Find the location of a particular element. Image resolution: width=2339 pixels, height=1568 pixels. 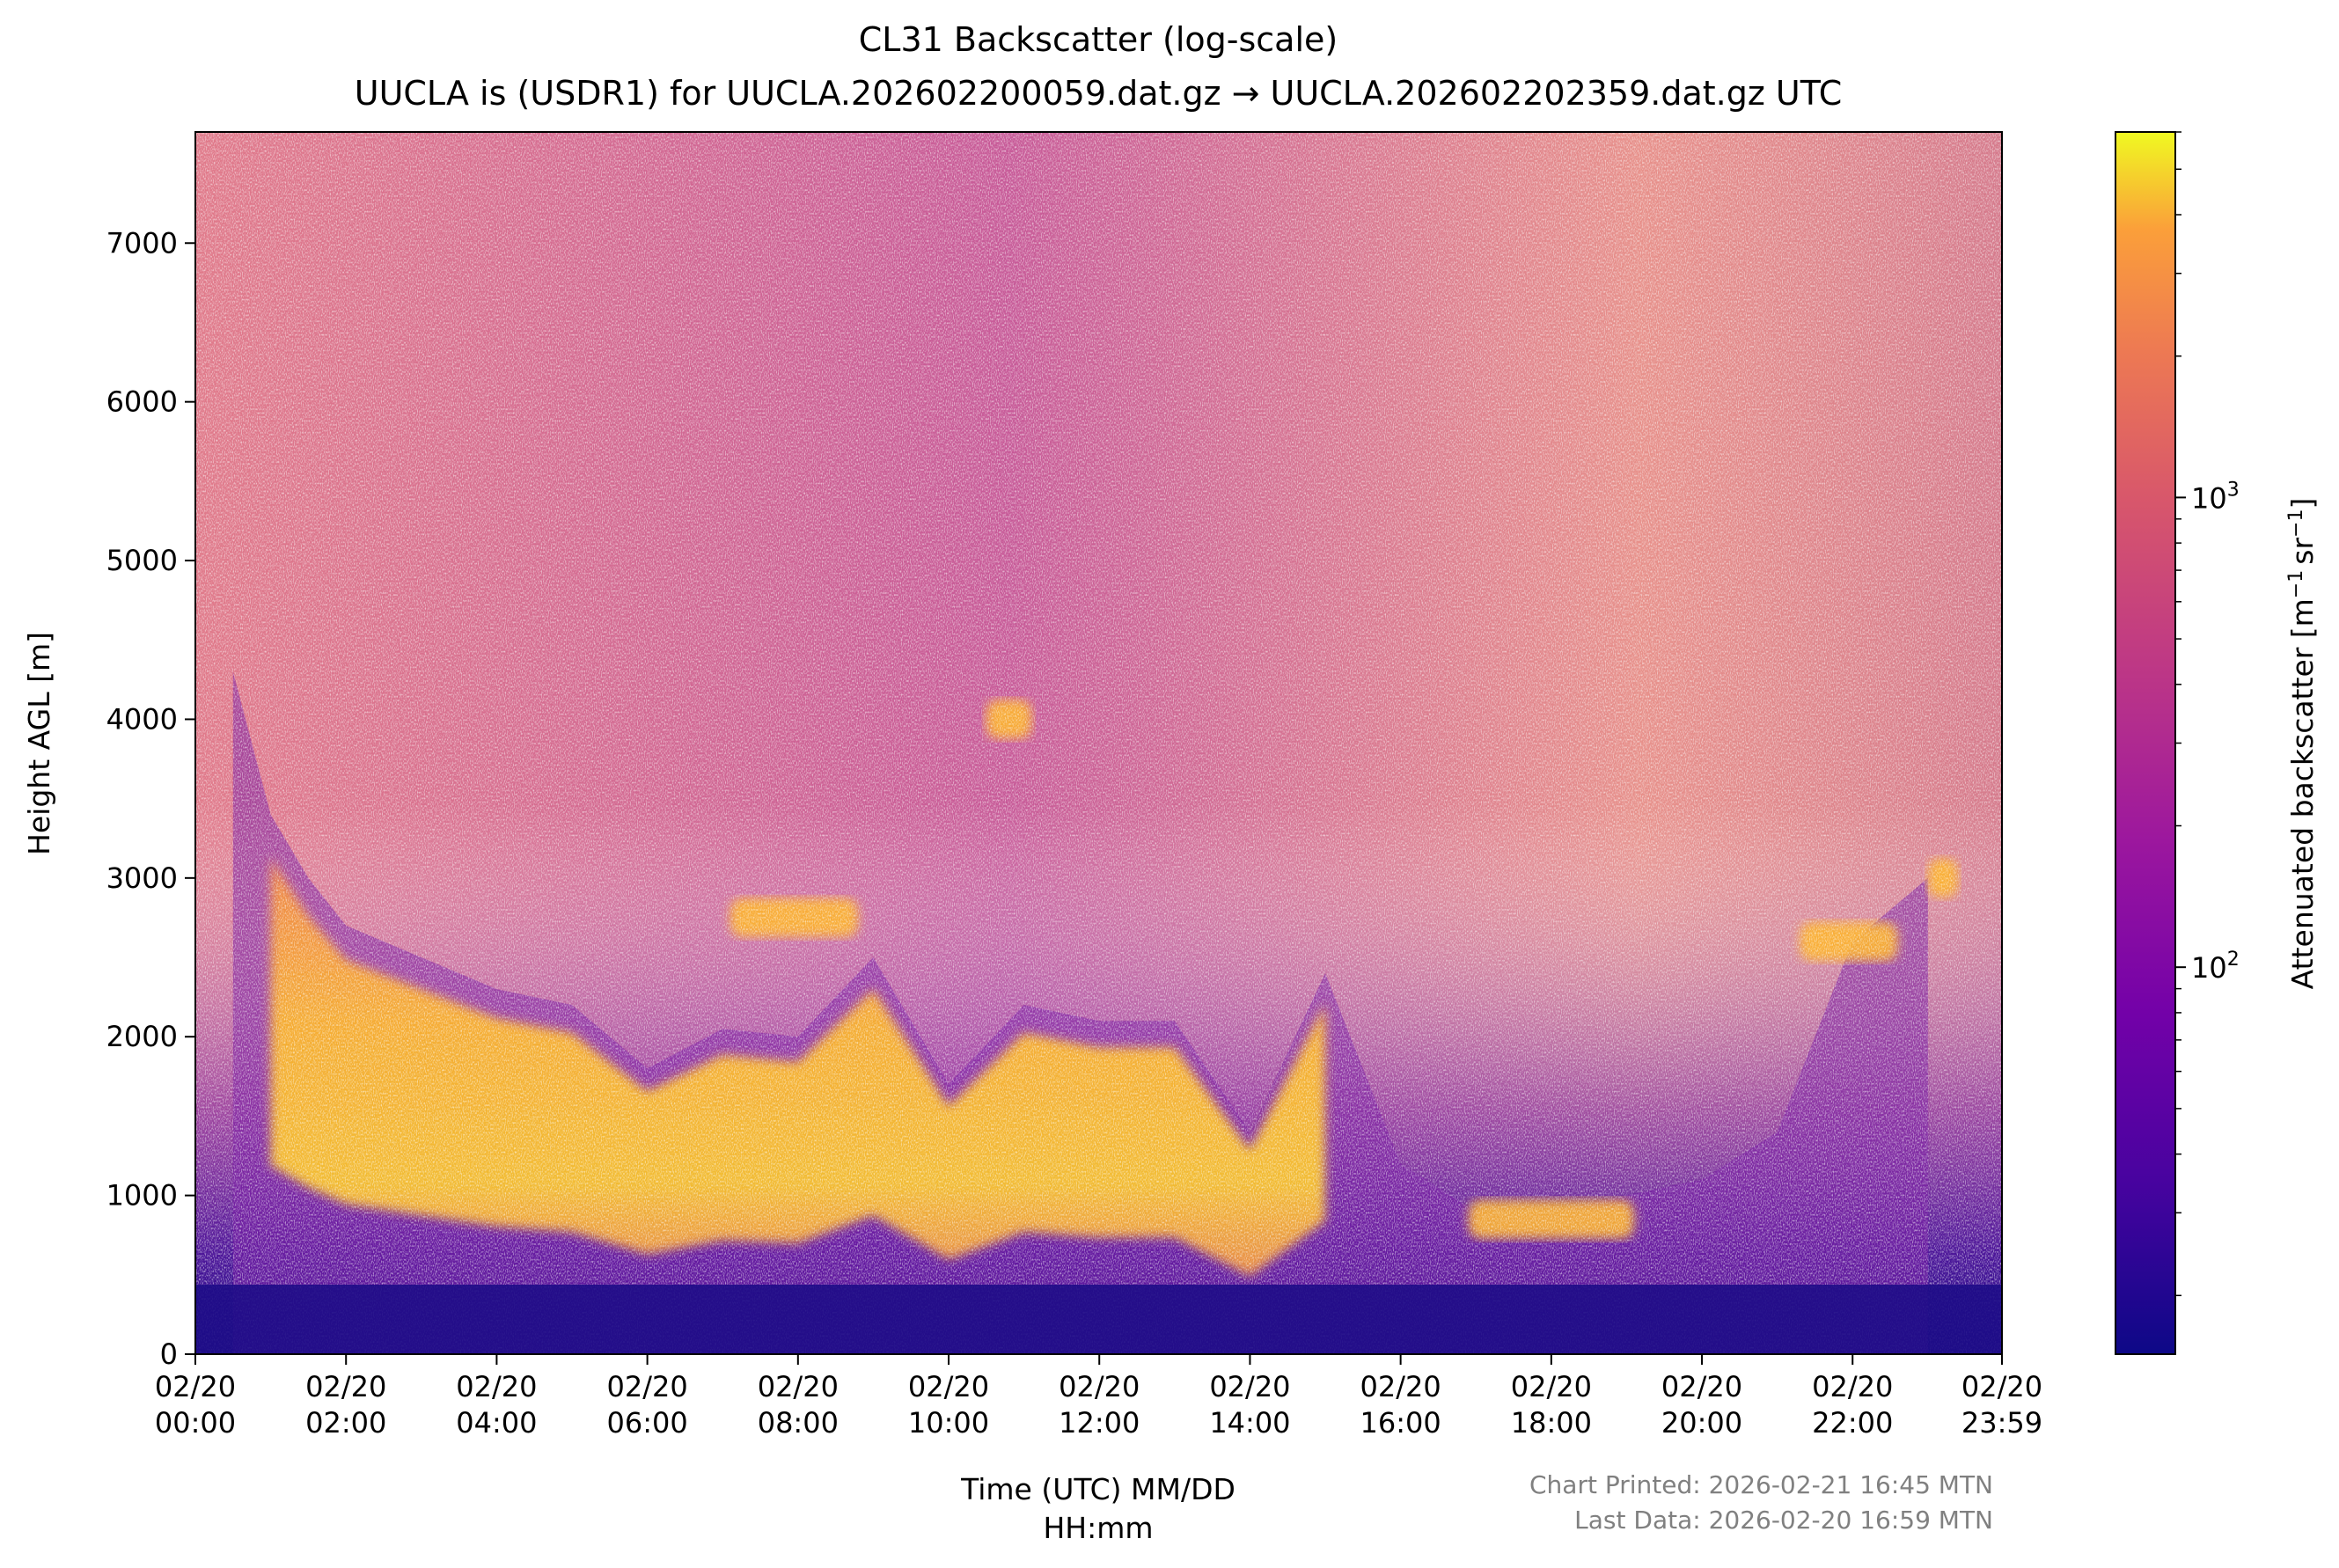

surface-layer is located at coordinates (1098, 1319).